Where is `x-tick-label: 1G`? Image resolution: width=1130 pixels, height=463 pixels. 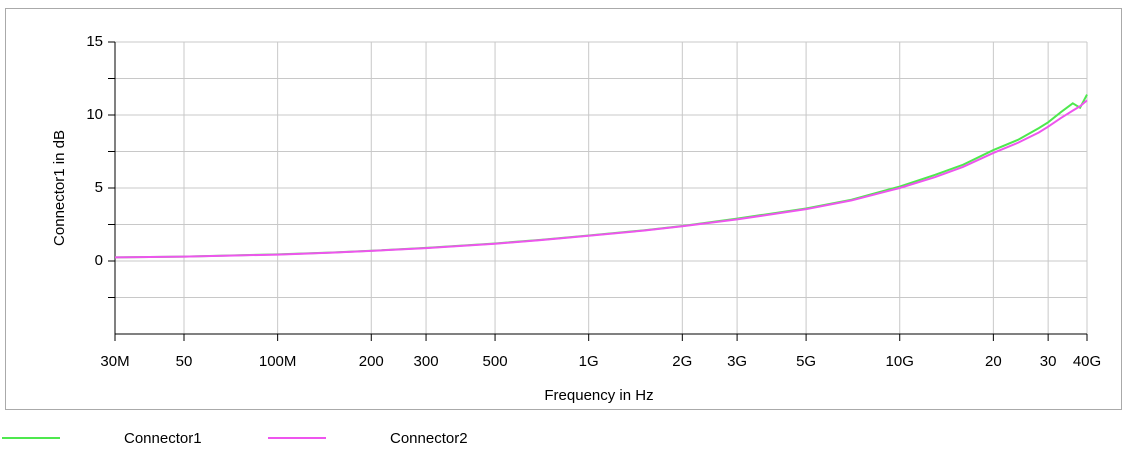
x-tick-label: 1G is located at coordinates (589, 361).